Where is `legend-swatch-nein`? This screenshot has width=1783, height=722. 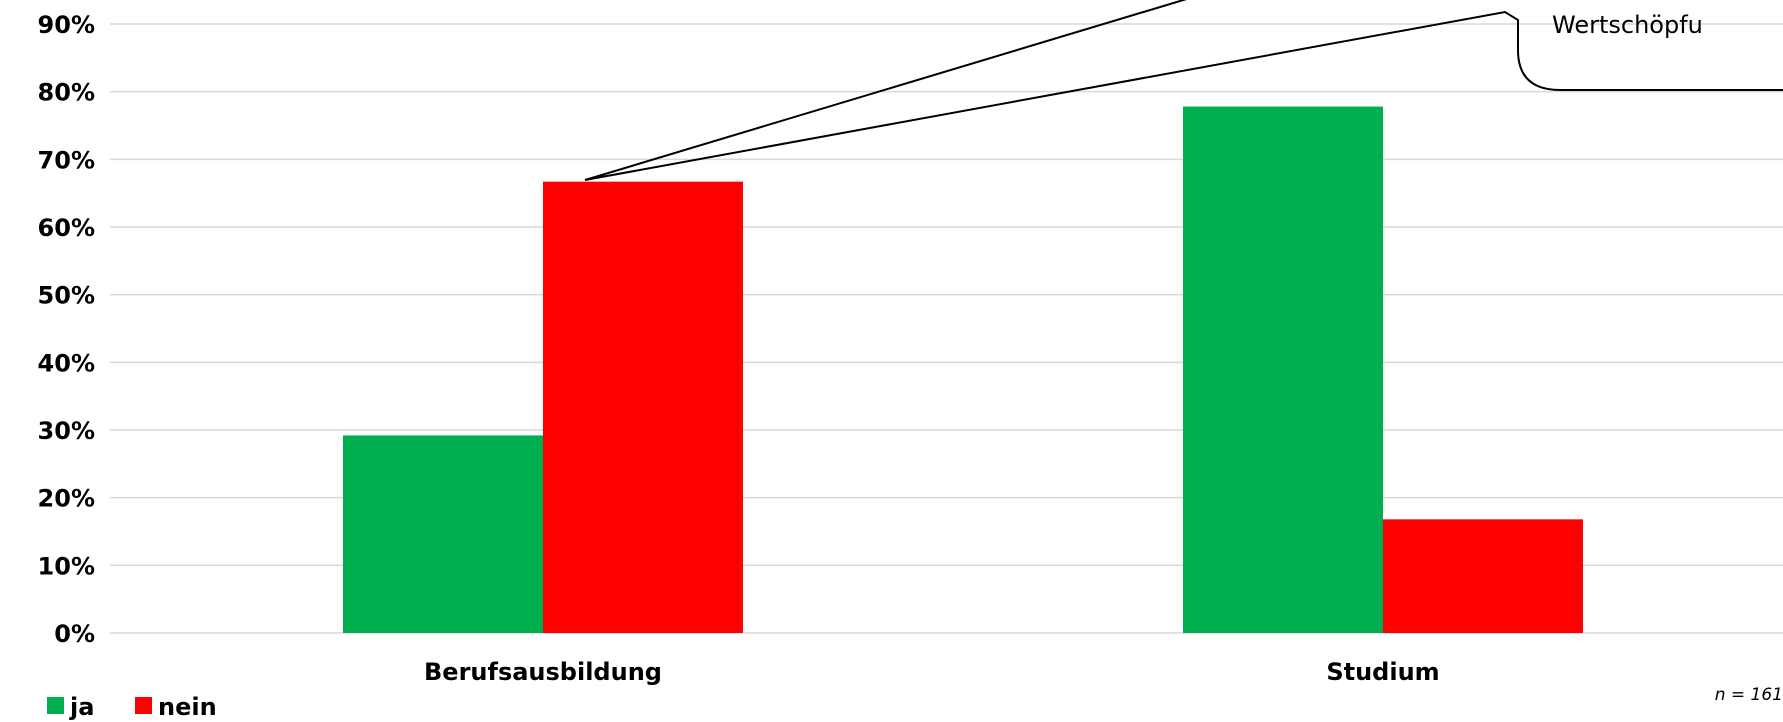
legend-swatch-nein is located at coordinates (143, 705).